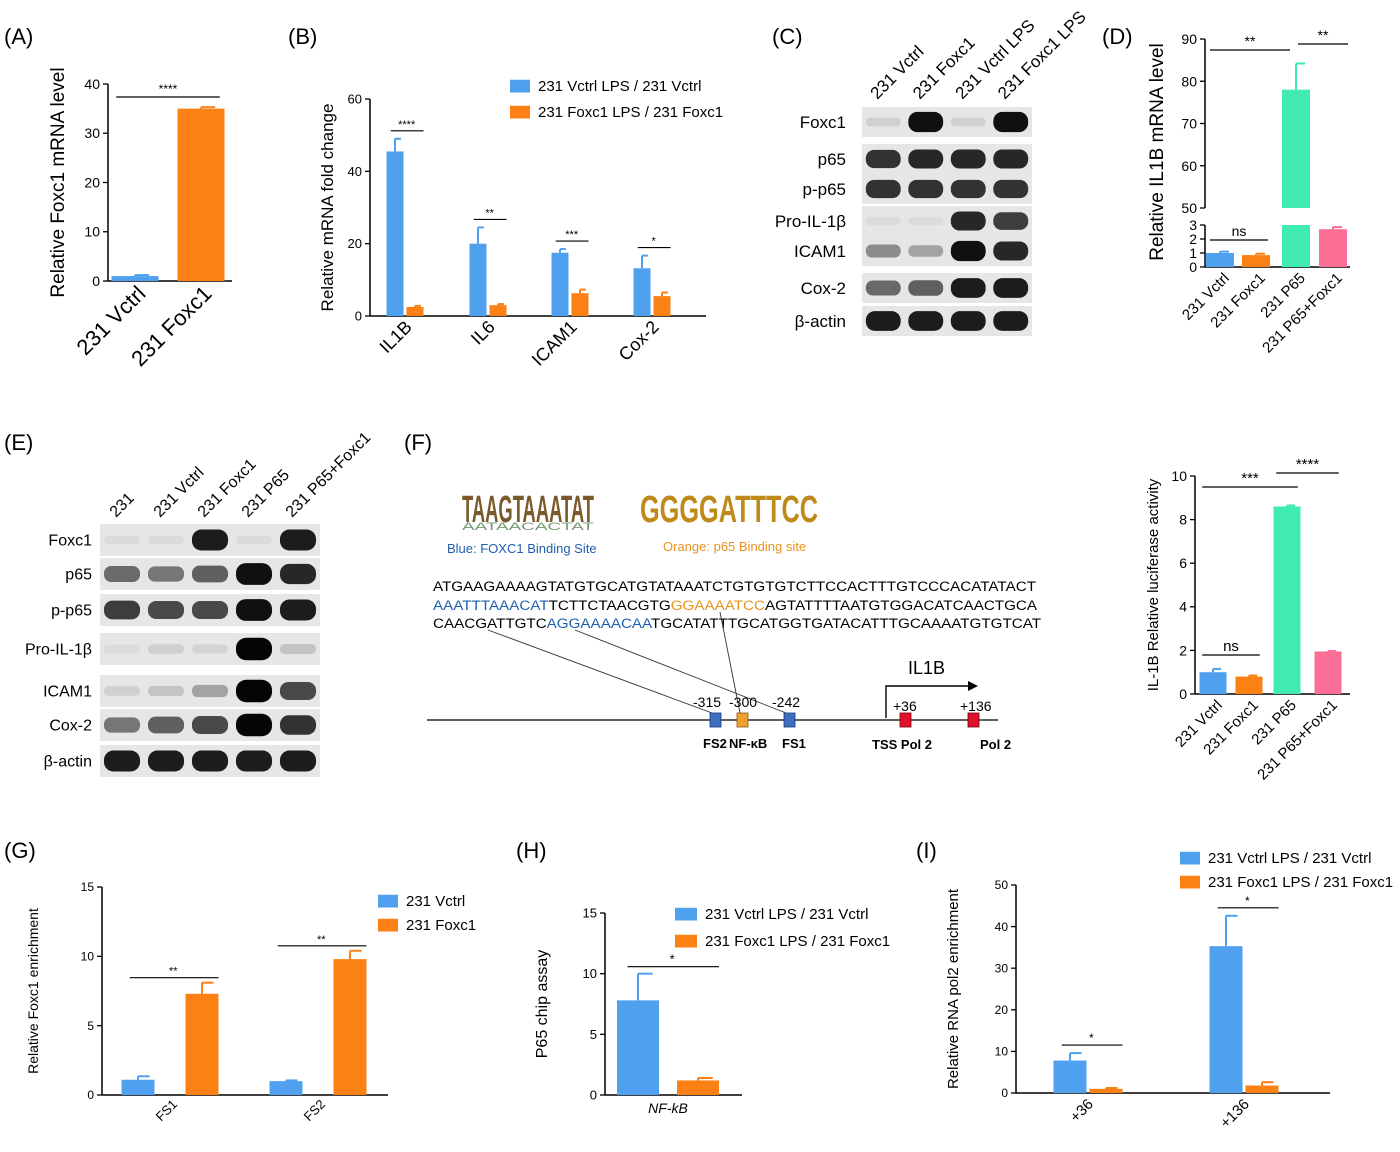  Describe the element at coordinates (92, 232) in the screenshot. I see `y-tick-label: 10` at that location.